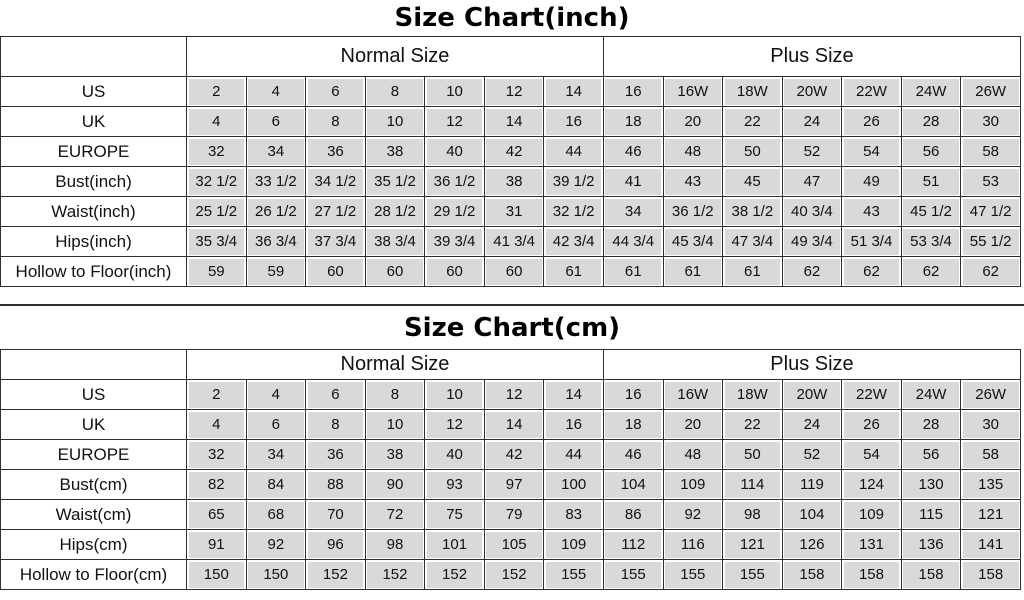  What do you see at coordinates (93, 271) in the screenshot?
I see `row-label: Hollow to Floor(inch)` at bounding box center [93, 271].